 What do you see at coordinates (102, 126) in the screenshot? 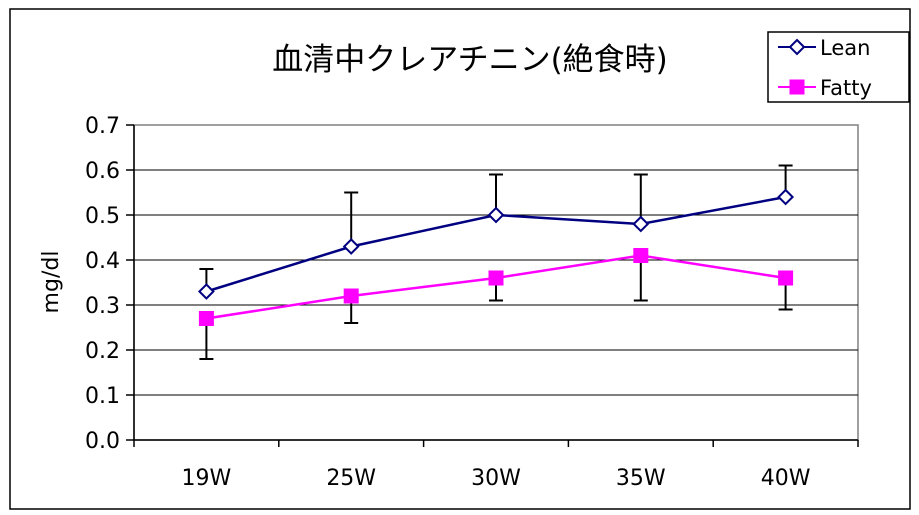
I see `y-tick-label: 0.7` at bounding box center [102, 126].